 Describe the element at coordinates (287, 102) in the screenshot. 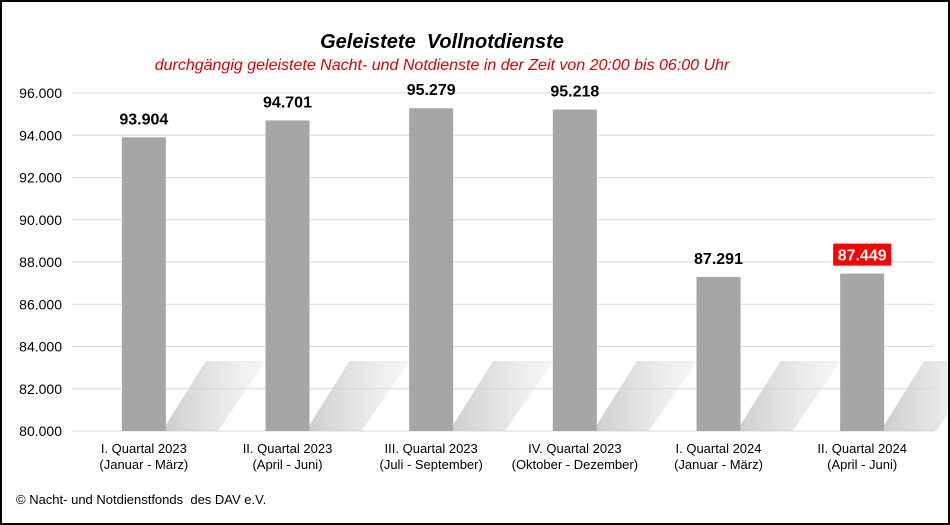

I see `value-label: 94.701` at that location.